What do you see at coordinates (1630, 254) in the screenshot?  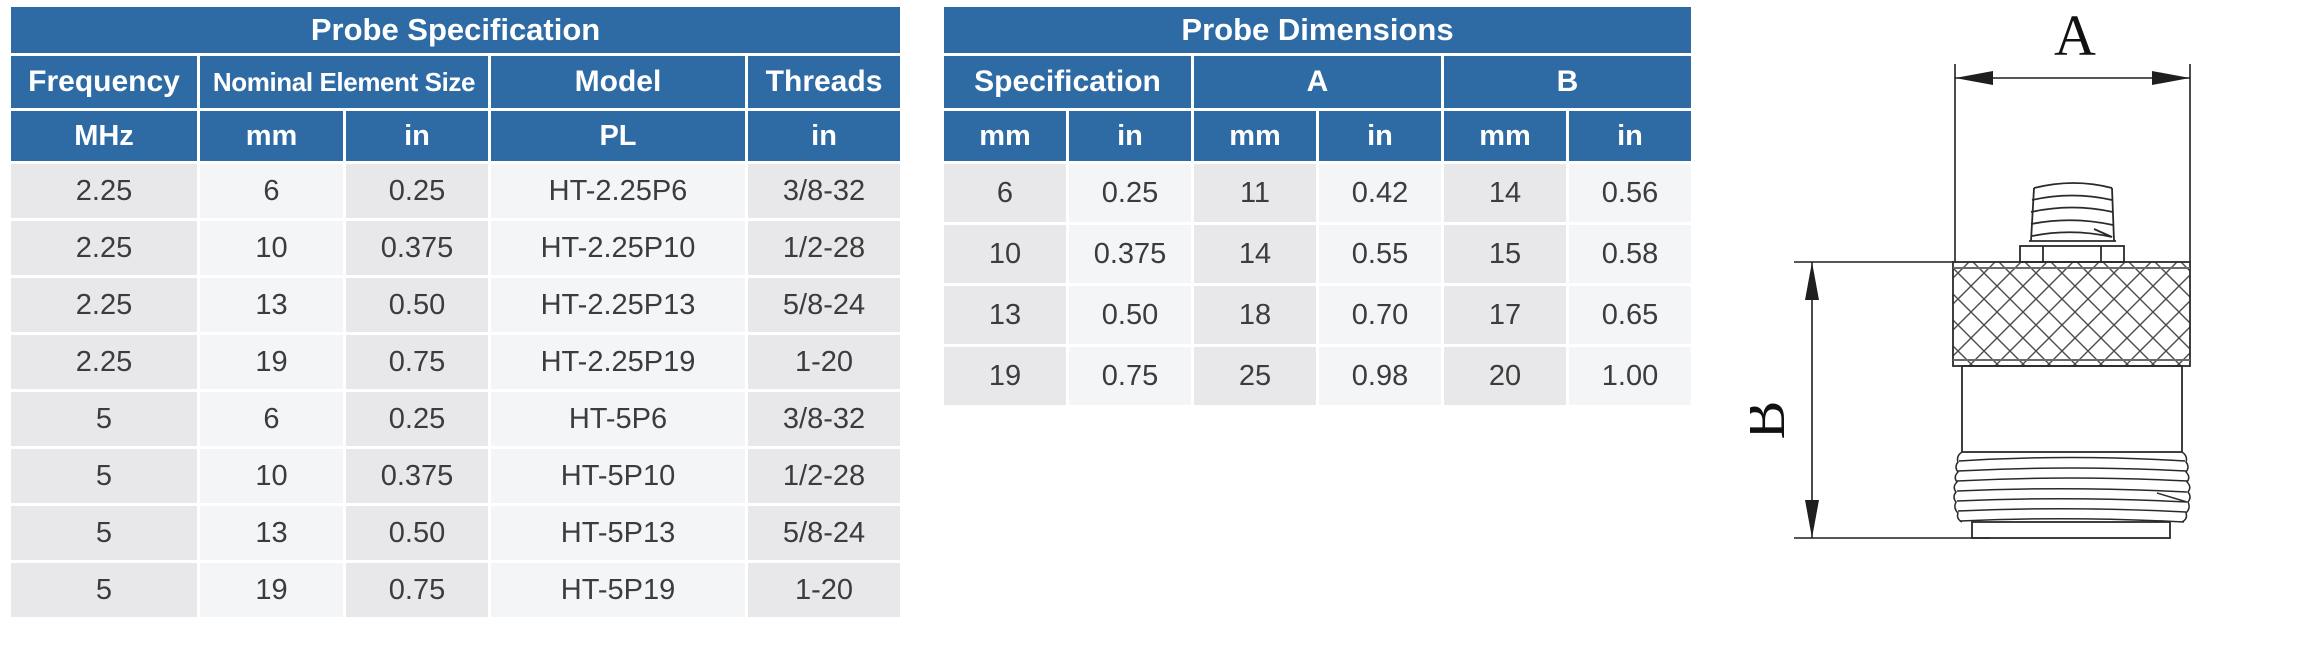 I see `table-cell: 0.58` at bounding box center [1630, 254].